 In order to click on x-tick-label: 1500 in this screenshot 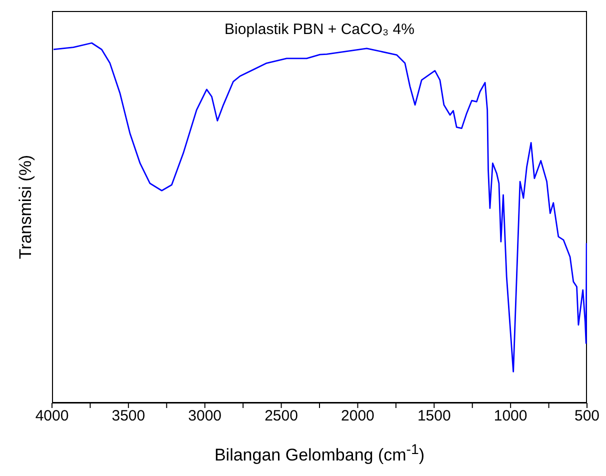, I will do `click(434, 416)`.